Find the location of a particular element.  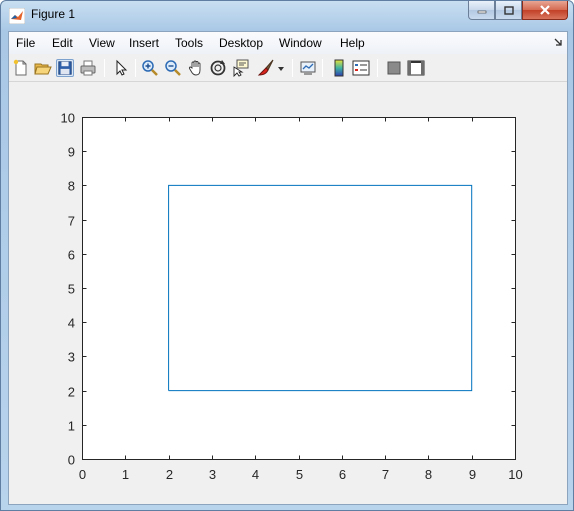

y-tick-label: 9 is located at coordinates (71, 152).